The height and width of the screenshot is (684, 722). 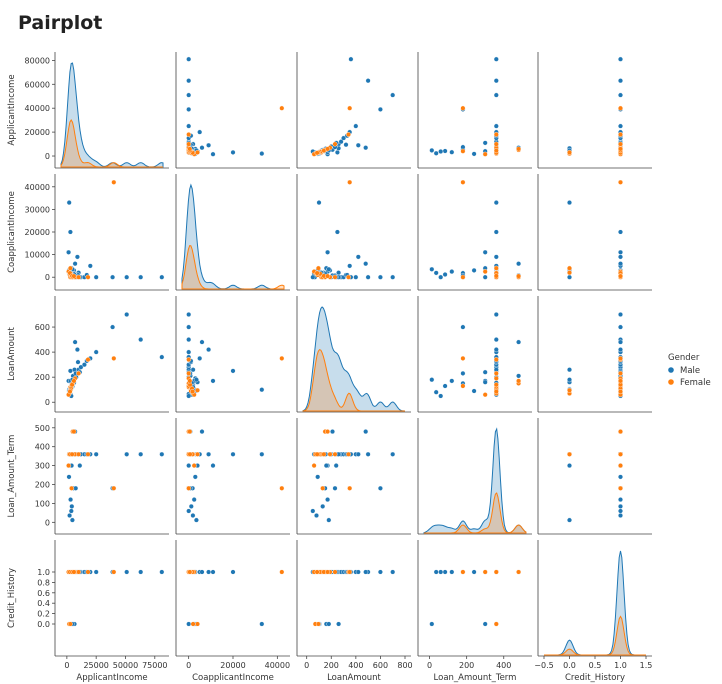 I want to click on y-tick-label: 30000, so click(x=37, y=209).